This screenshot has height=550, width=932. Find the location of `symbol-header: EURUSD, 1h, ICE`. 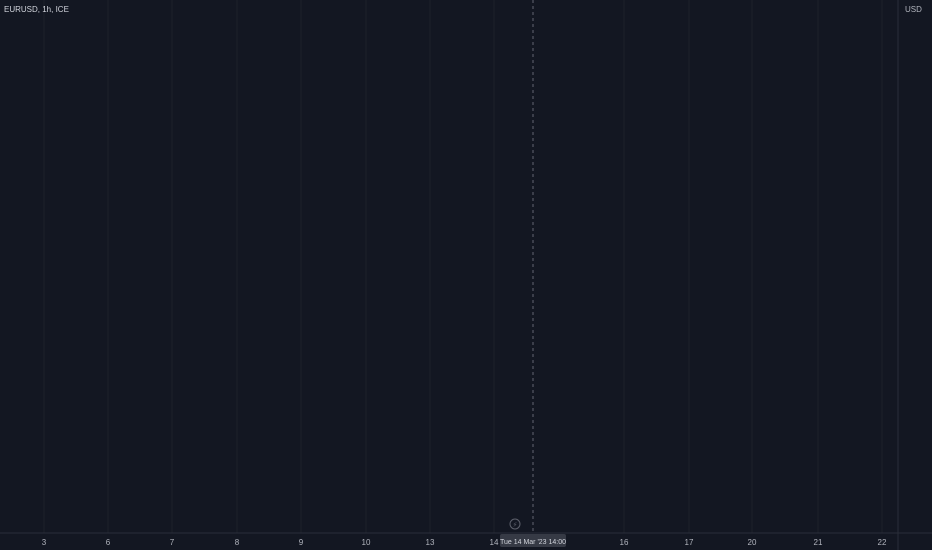

symbol-header: EURUSD, 1h, ICE is located at coordinates (36, 9).